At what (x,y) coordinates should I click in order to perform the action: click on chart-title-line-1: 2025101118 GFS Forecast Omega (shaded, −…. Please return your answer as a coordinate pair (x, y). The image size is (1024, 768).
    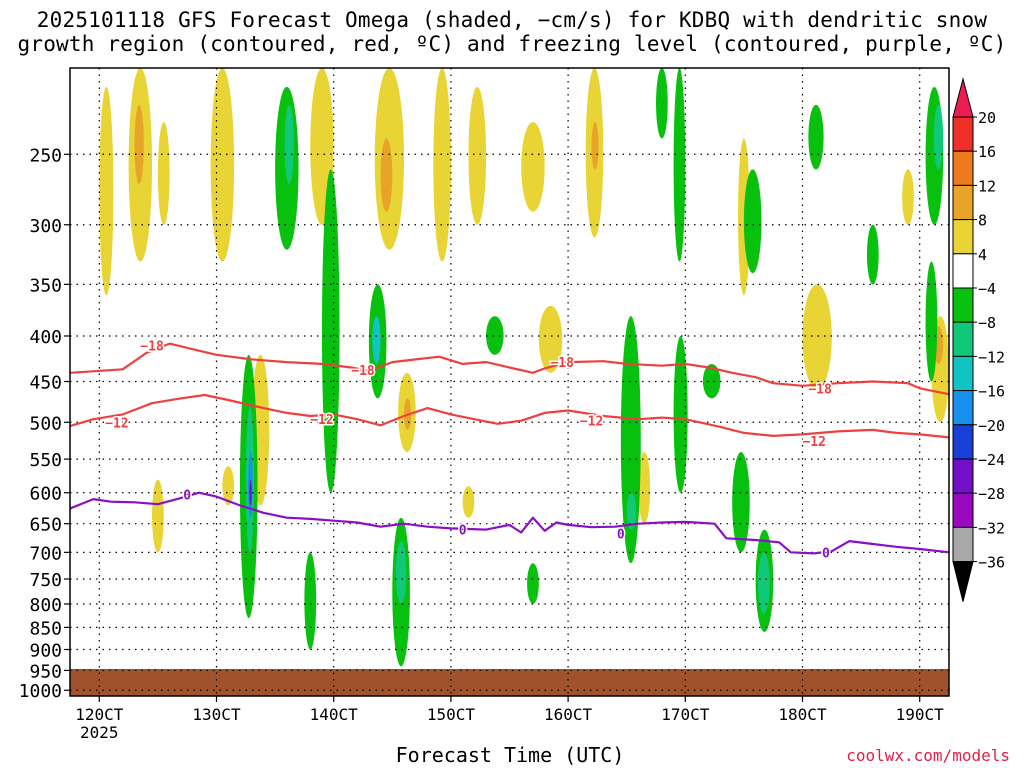
    Looking at the image, I should click on (512, 20).